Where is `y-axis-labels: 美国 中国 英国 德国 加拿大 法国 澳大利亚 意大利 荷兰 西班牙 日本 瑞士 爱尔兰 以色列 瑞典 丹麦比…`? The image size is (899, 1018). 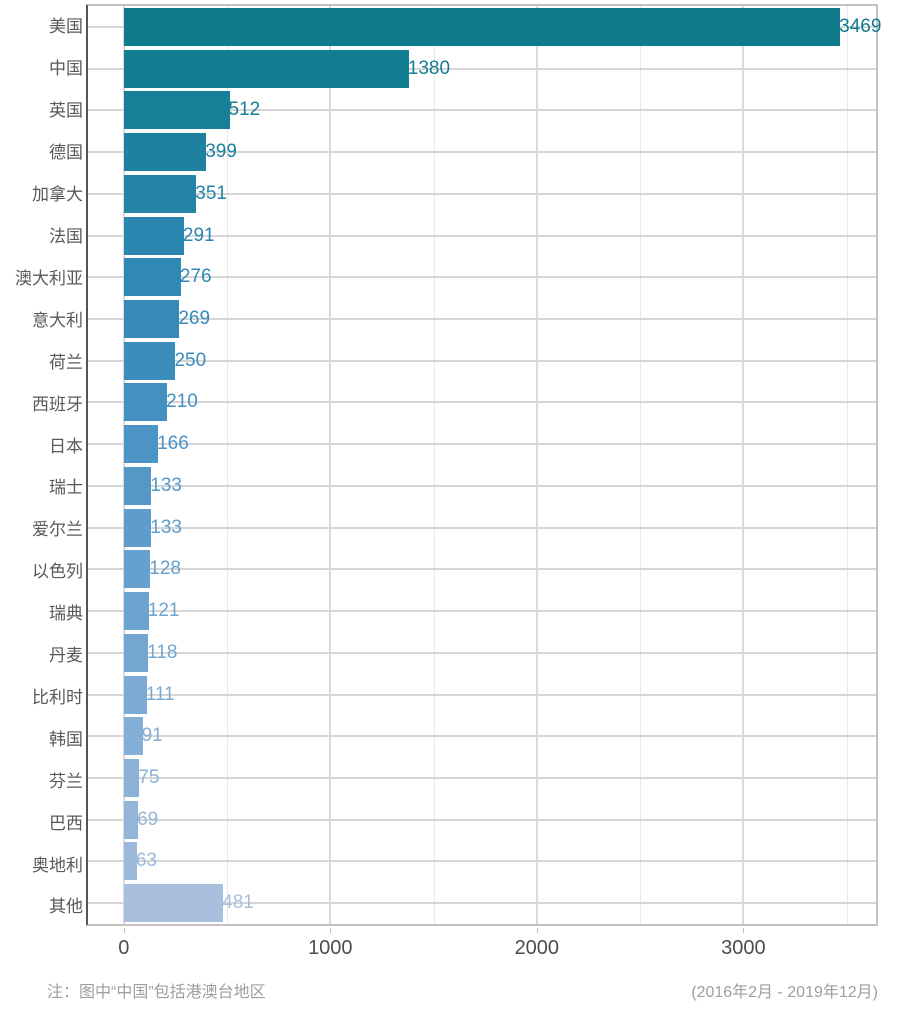 y-axis-labels: 美国 中国 英国 德国 加拿大 法国 澳大利亚 意大利 荷兰 西班牙 日本 瑞士 爱尔兰 以色列 瑞典 丹麦比… is located at coordinates (41, 465).